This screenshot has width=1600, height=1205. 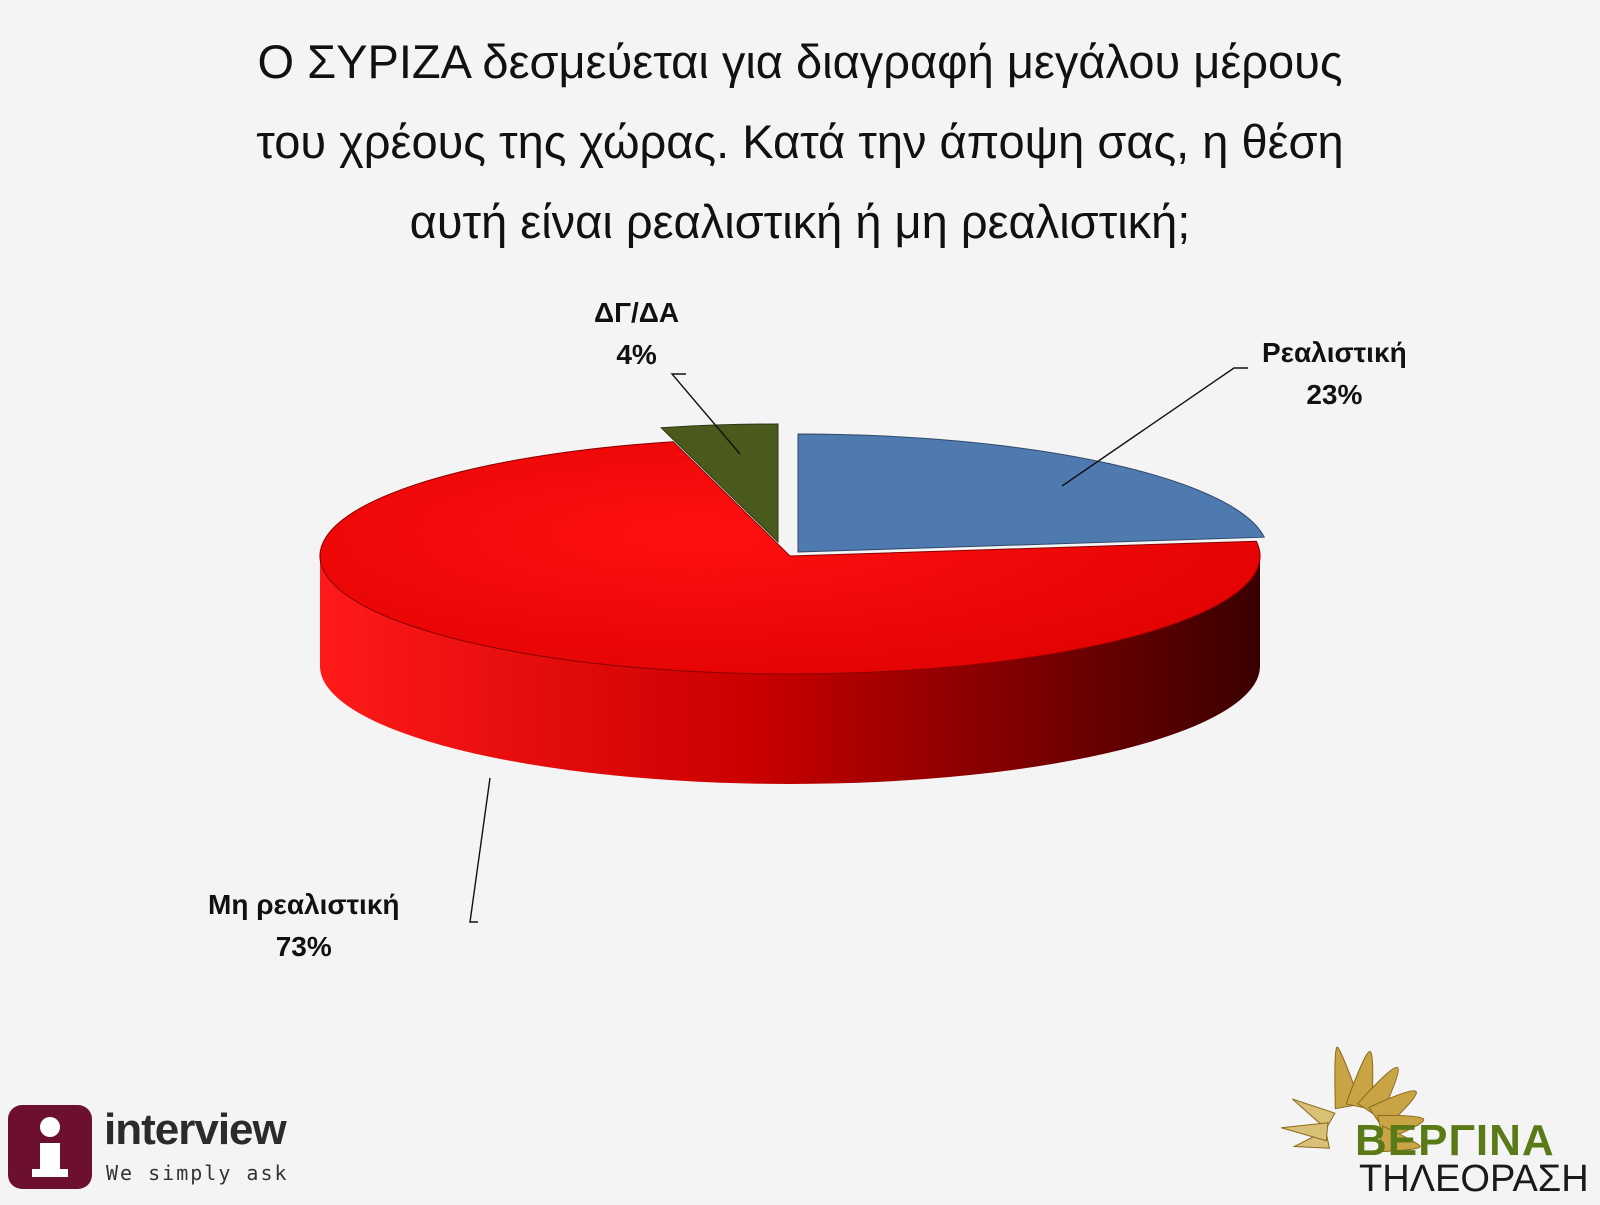 I want to click on slice-label-not-realistic: Μη ρεαλιστική 73%, so click(x=304, y=926).